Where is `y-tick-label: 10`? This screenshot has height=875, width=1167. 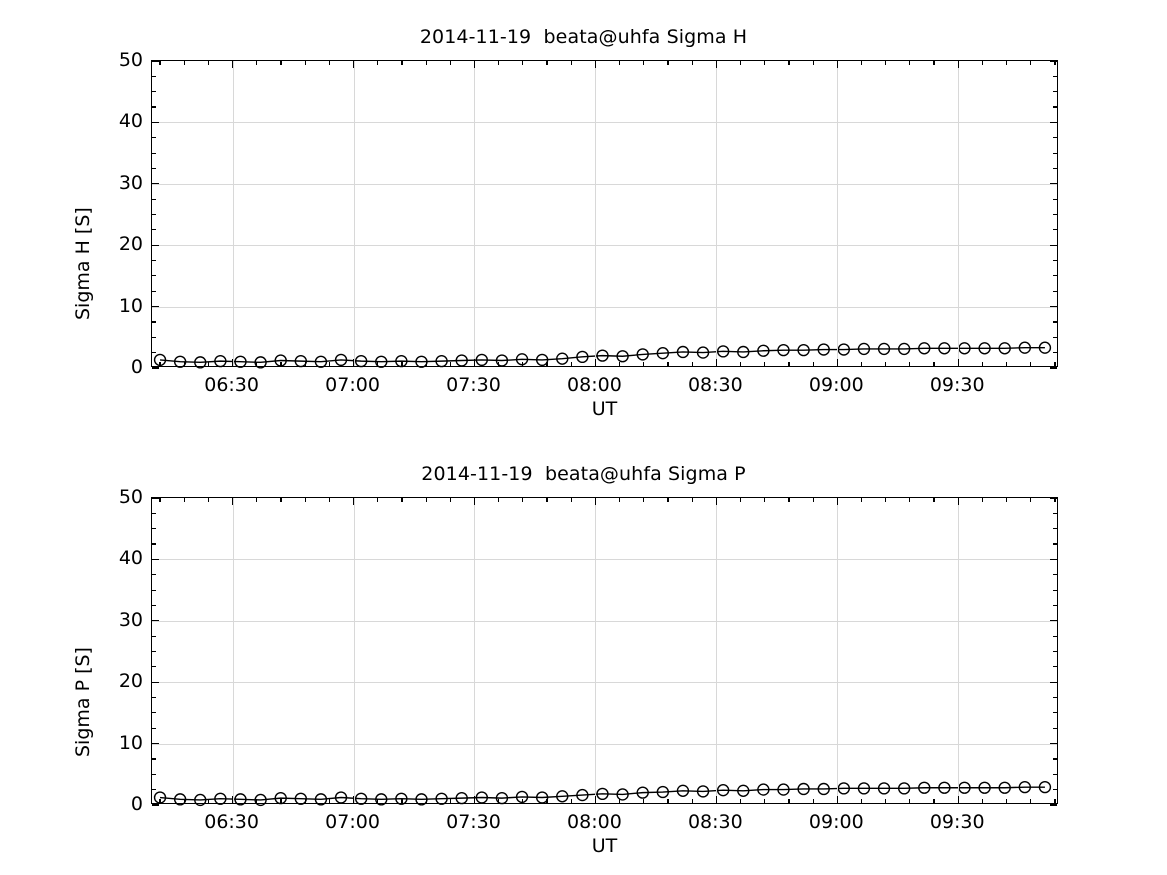
y-tick-label: 10 is located at coordinates (130, 305).